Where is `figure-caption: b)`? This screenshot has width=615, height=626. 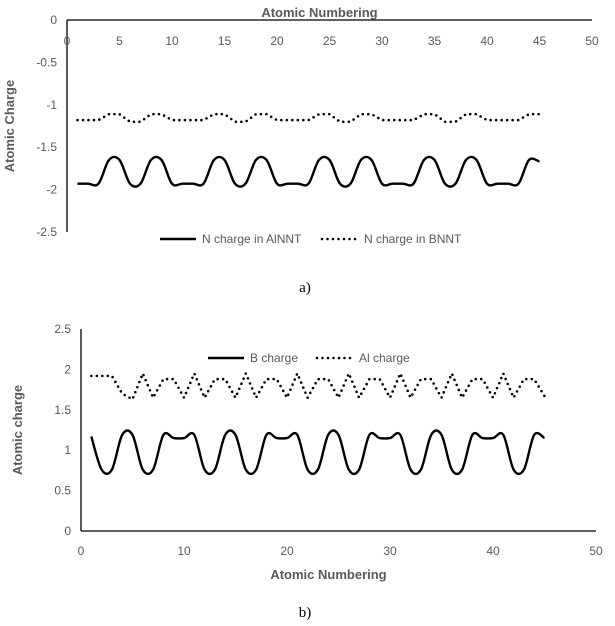 figure-caption: b) is located at coordinates (305, 613).